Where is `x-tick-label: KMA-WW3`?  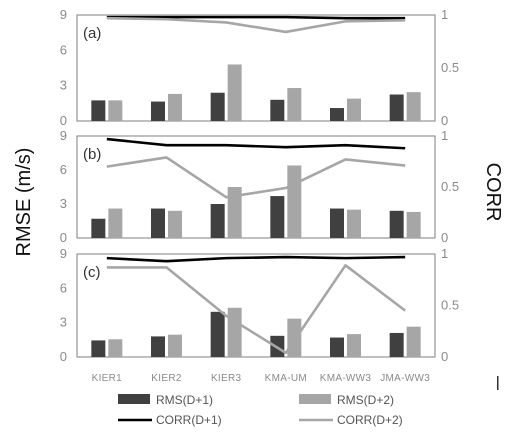 x-tick-label: KMA-WW3 is located at coordinates (346, 378).